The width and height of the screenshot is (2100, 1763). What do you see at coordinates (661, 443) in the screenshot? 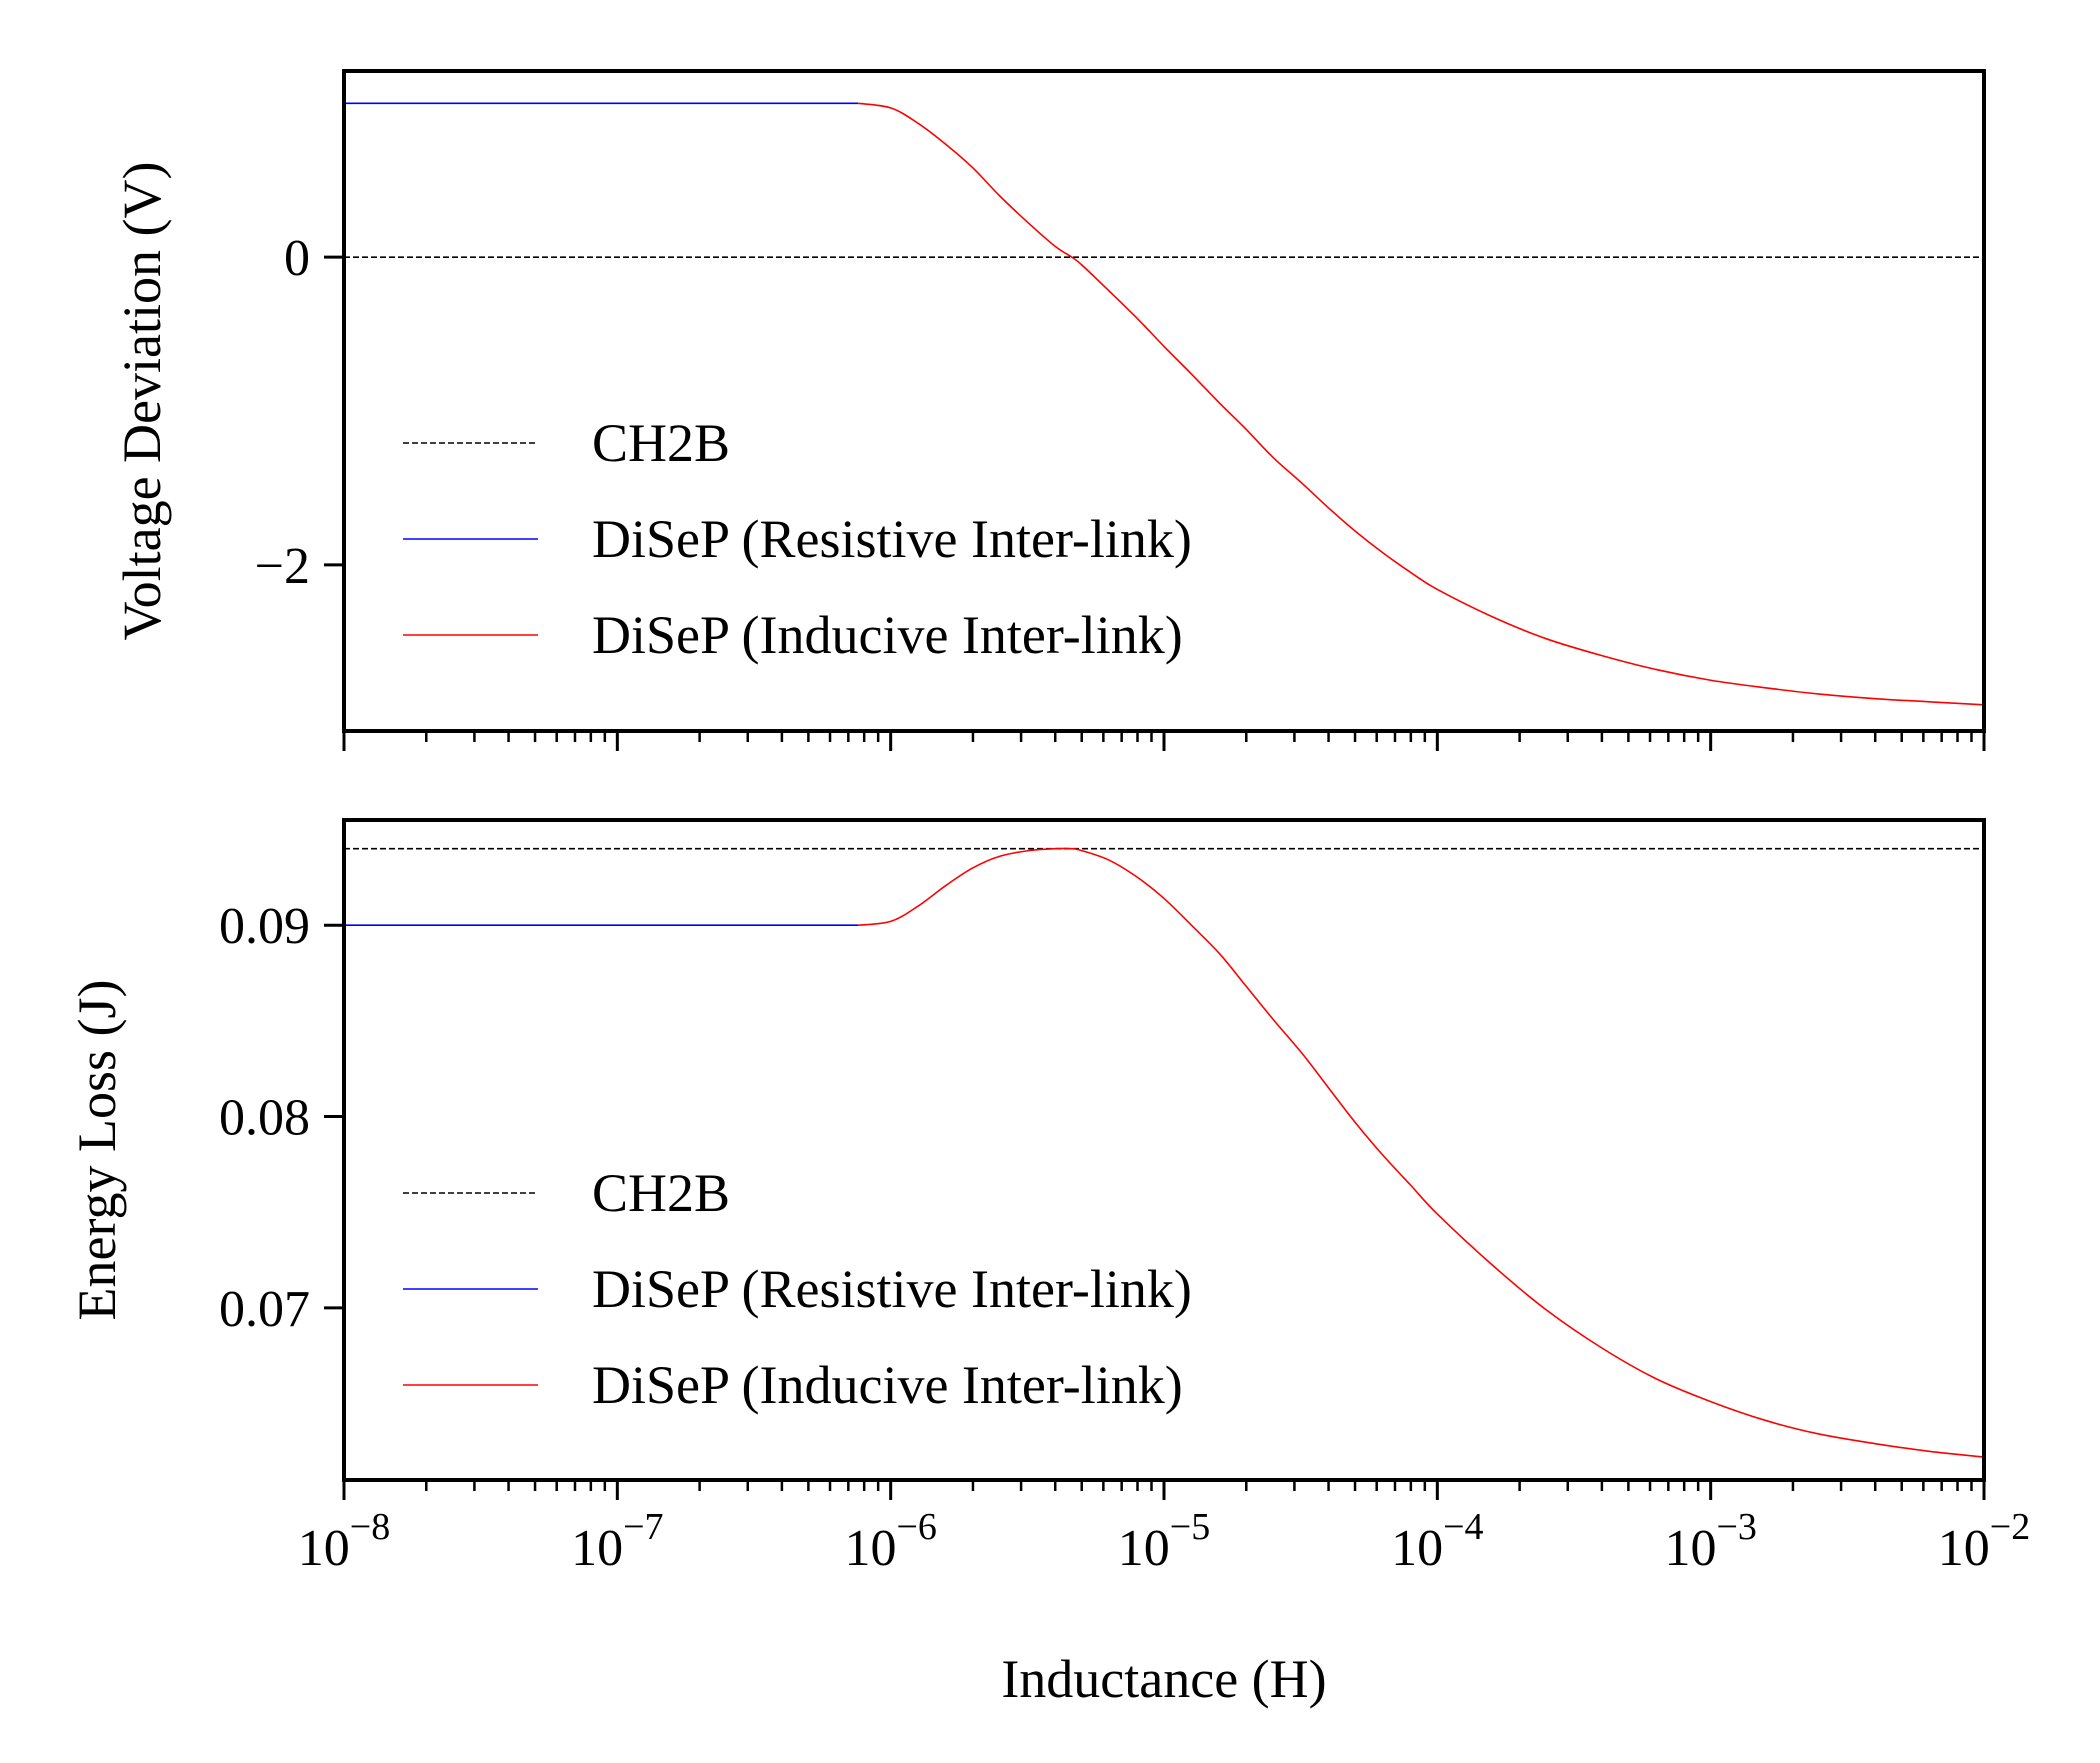
I see `top-legend-label-ch2b: CH2B` at bounding box center [661, 443].